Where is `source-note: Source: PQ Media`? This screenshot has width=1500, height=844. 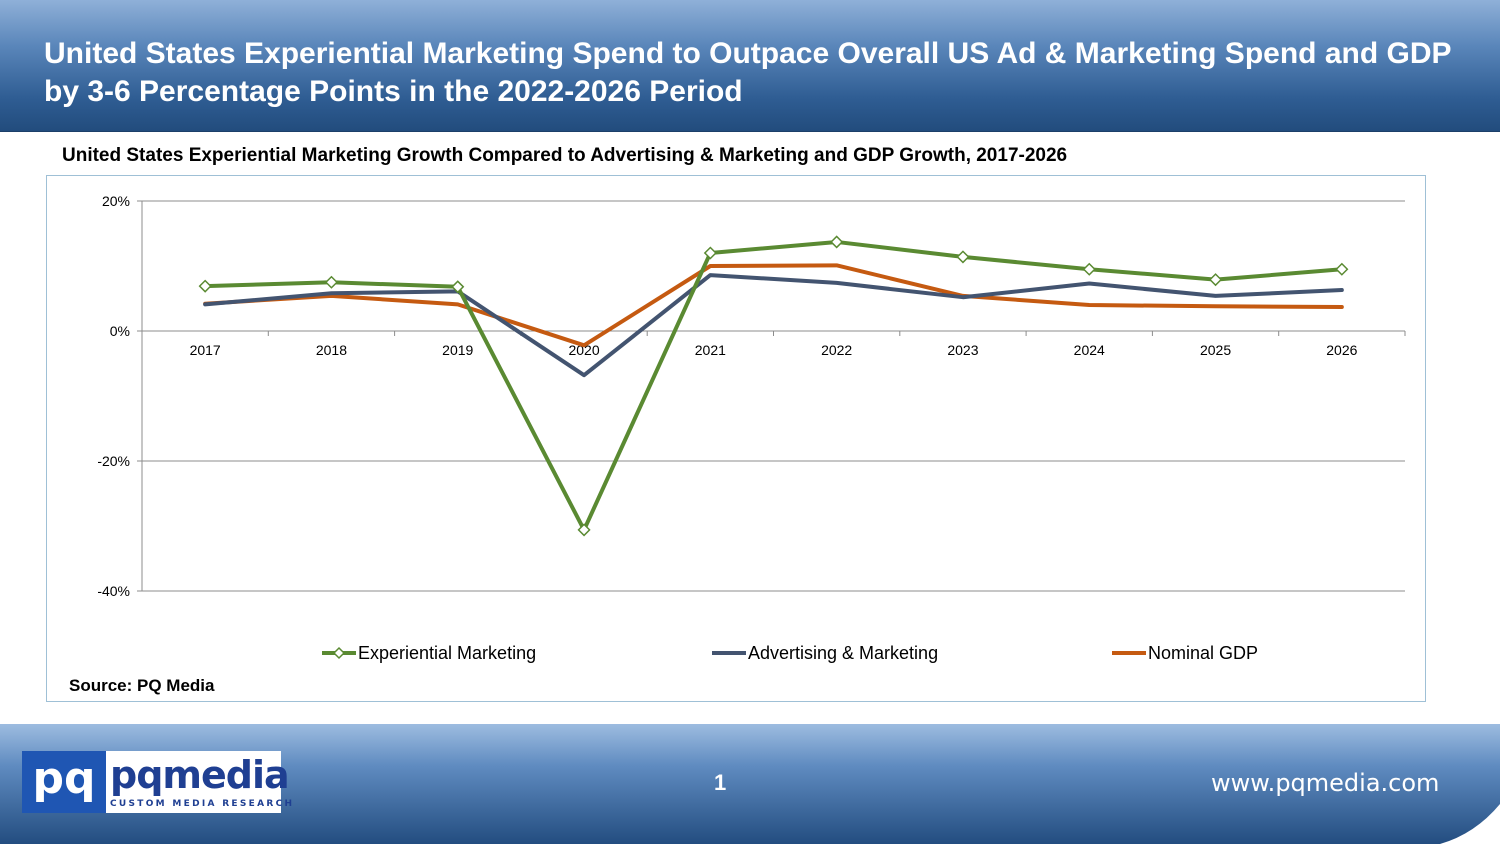
source-note: Source: PQ Media is located at coordinates (142, 685).